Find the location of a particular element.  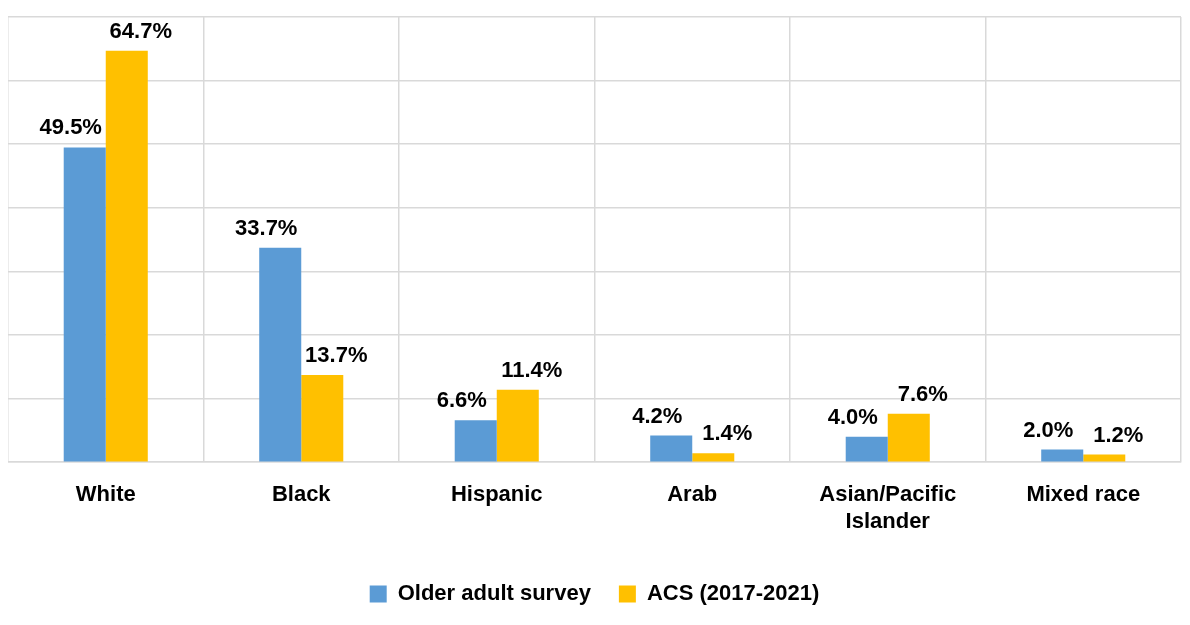

x-tick-label: Asian/Pacific Islander is located at coordinates (888, 507).